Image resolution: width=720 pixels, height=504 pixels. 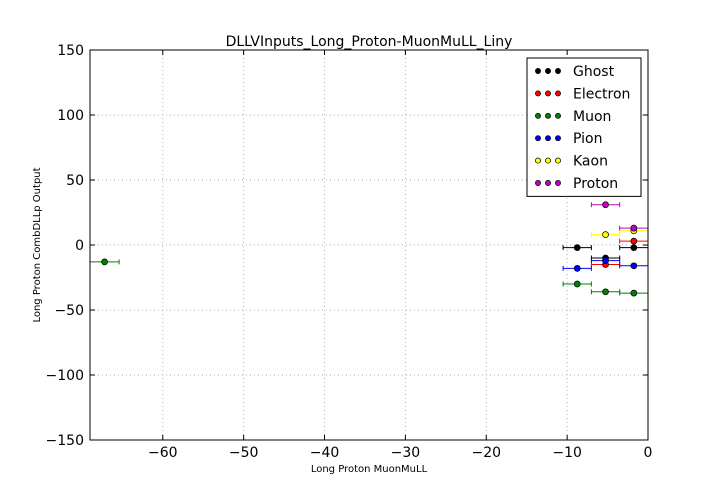 I want to click on legend-label-electron: Electron, so click(x=601, y=94).